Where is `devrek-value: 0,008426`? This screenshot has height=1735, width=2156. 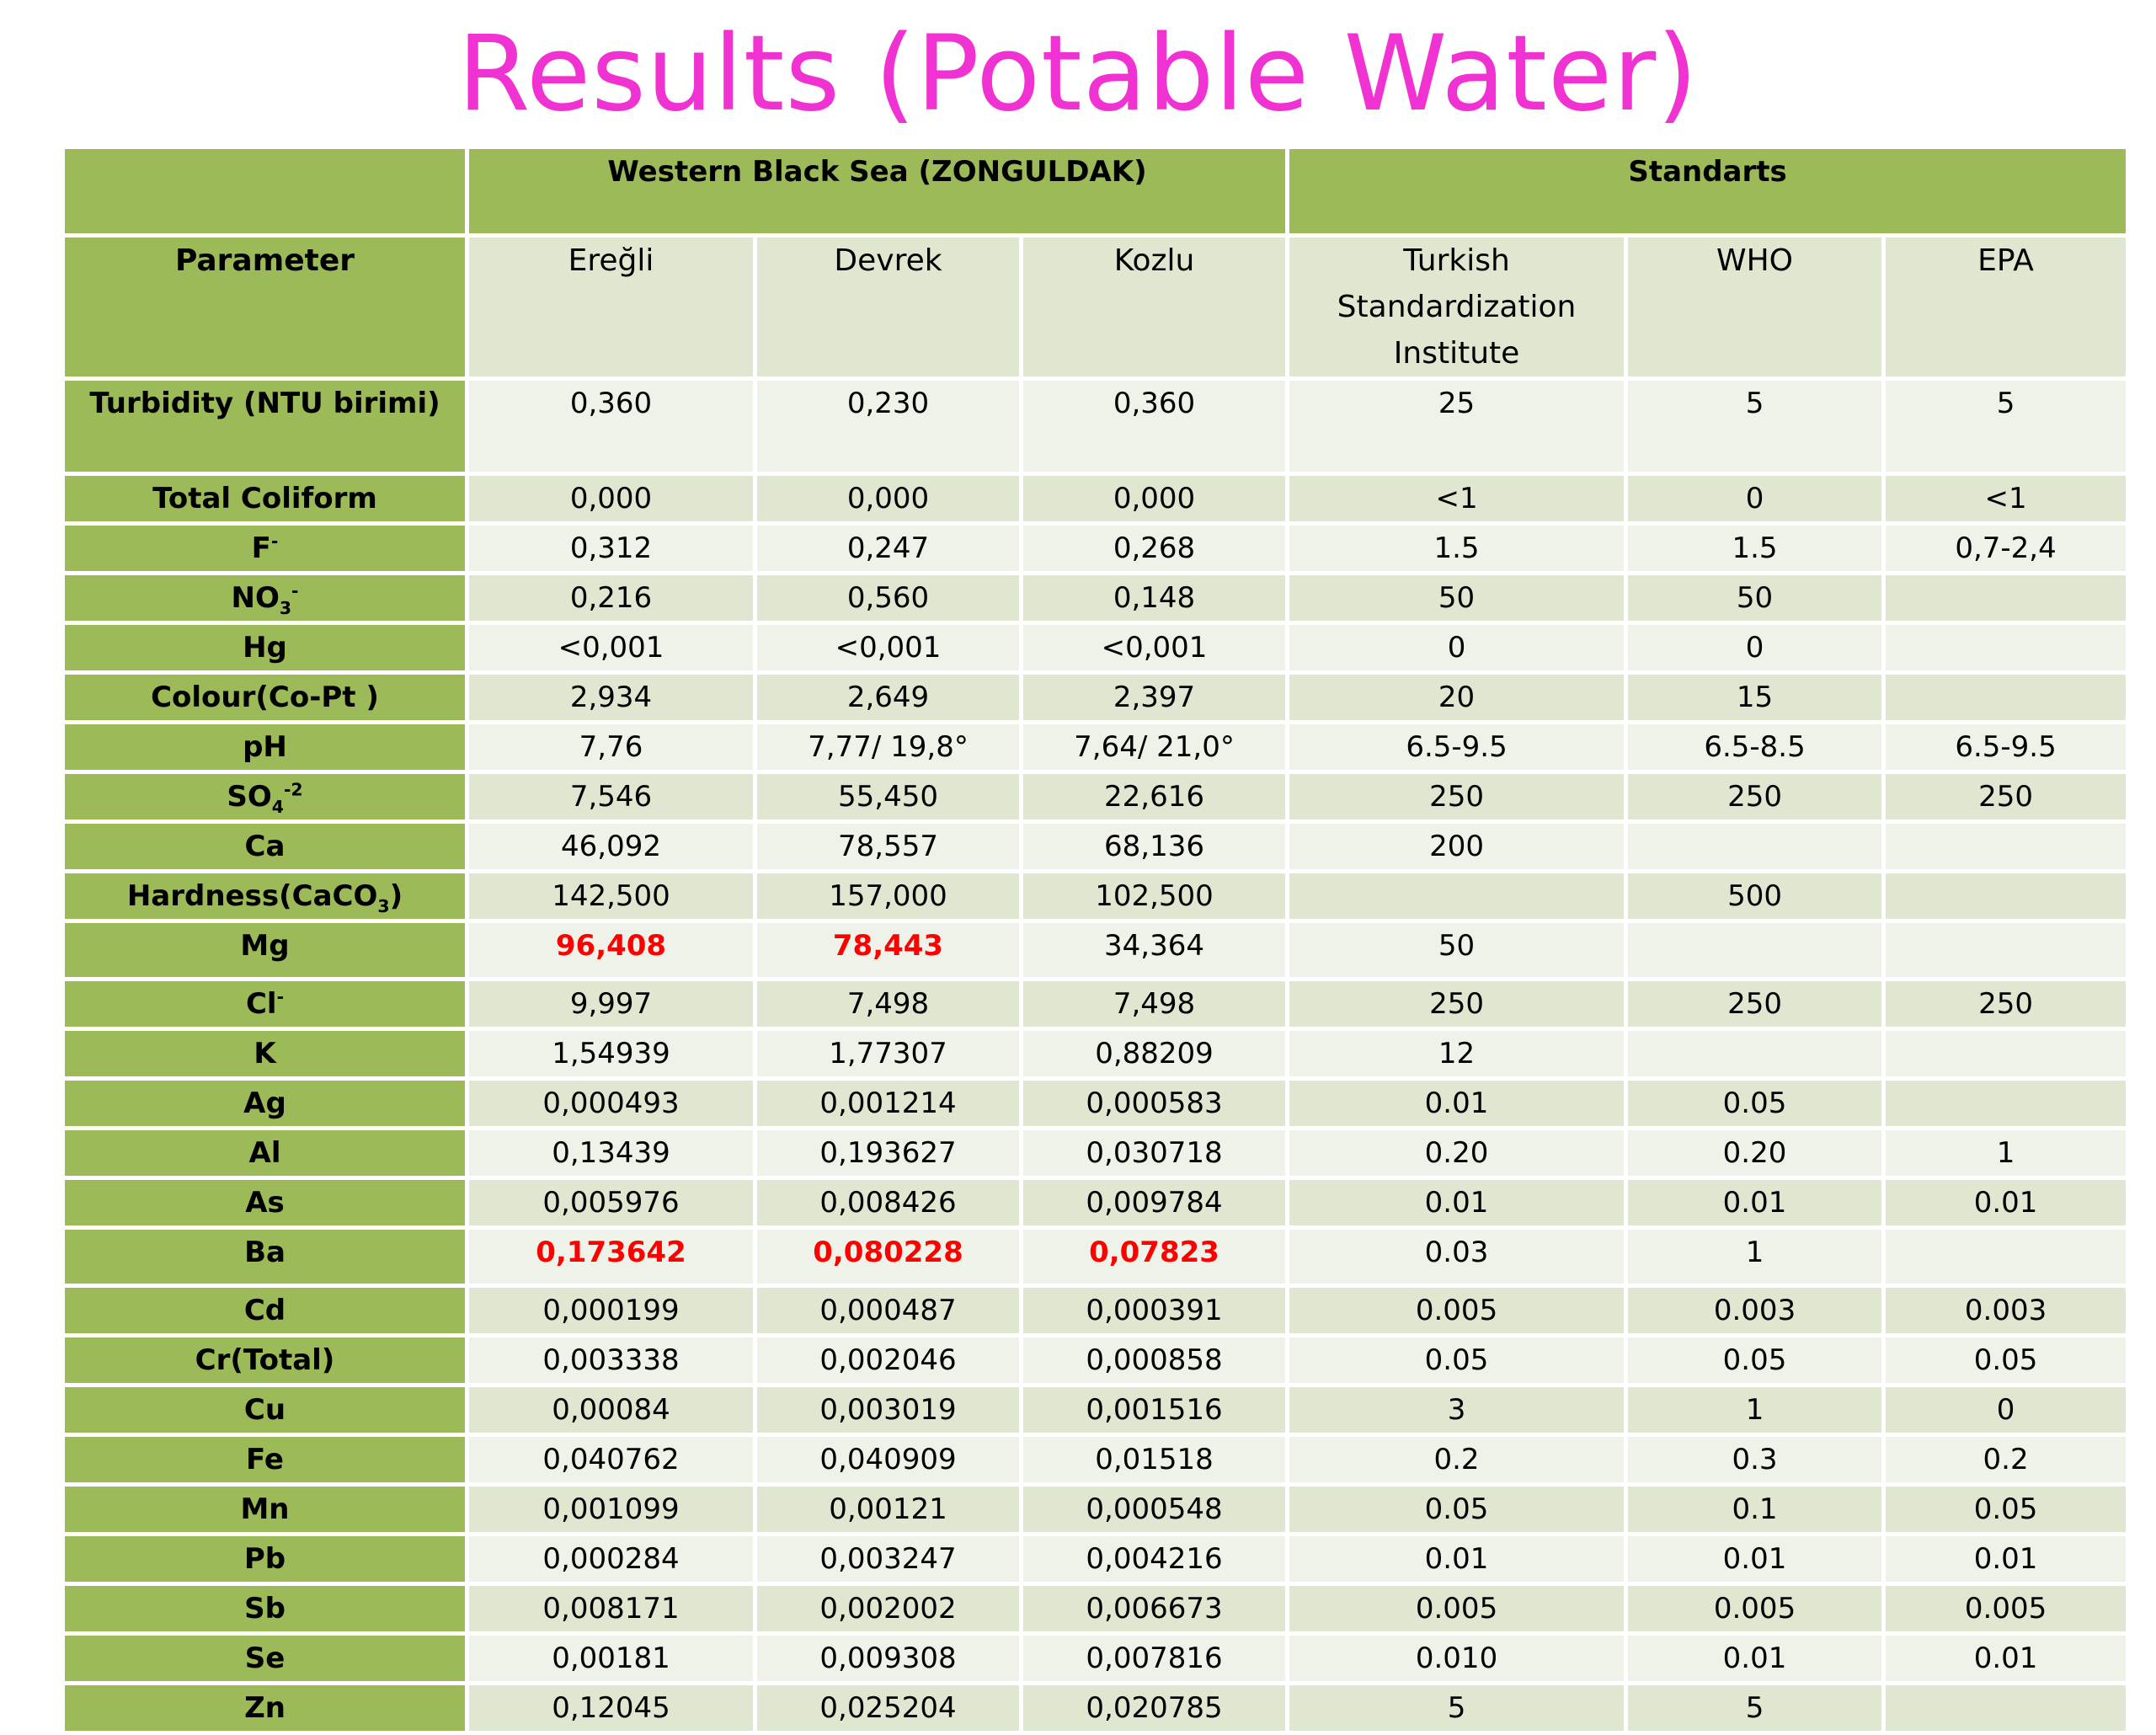
devrek-value: 0,008426 is located at coordinates (888, 1203).